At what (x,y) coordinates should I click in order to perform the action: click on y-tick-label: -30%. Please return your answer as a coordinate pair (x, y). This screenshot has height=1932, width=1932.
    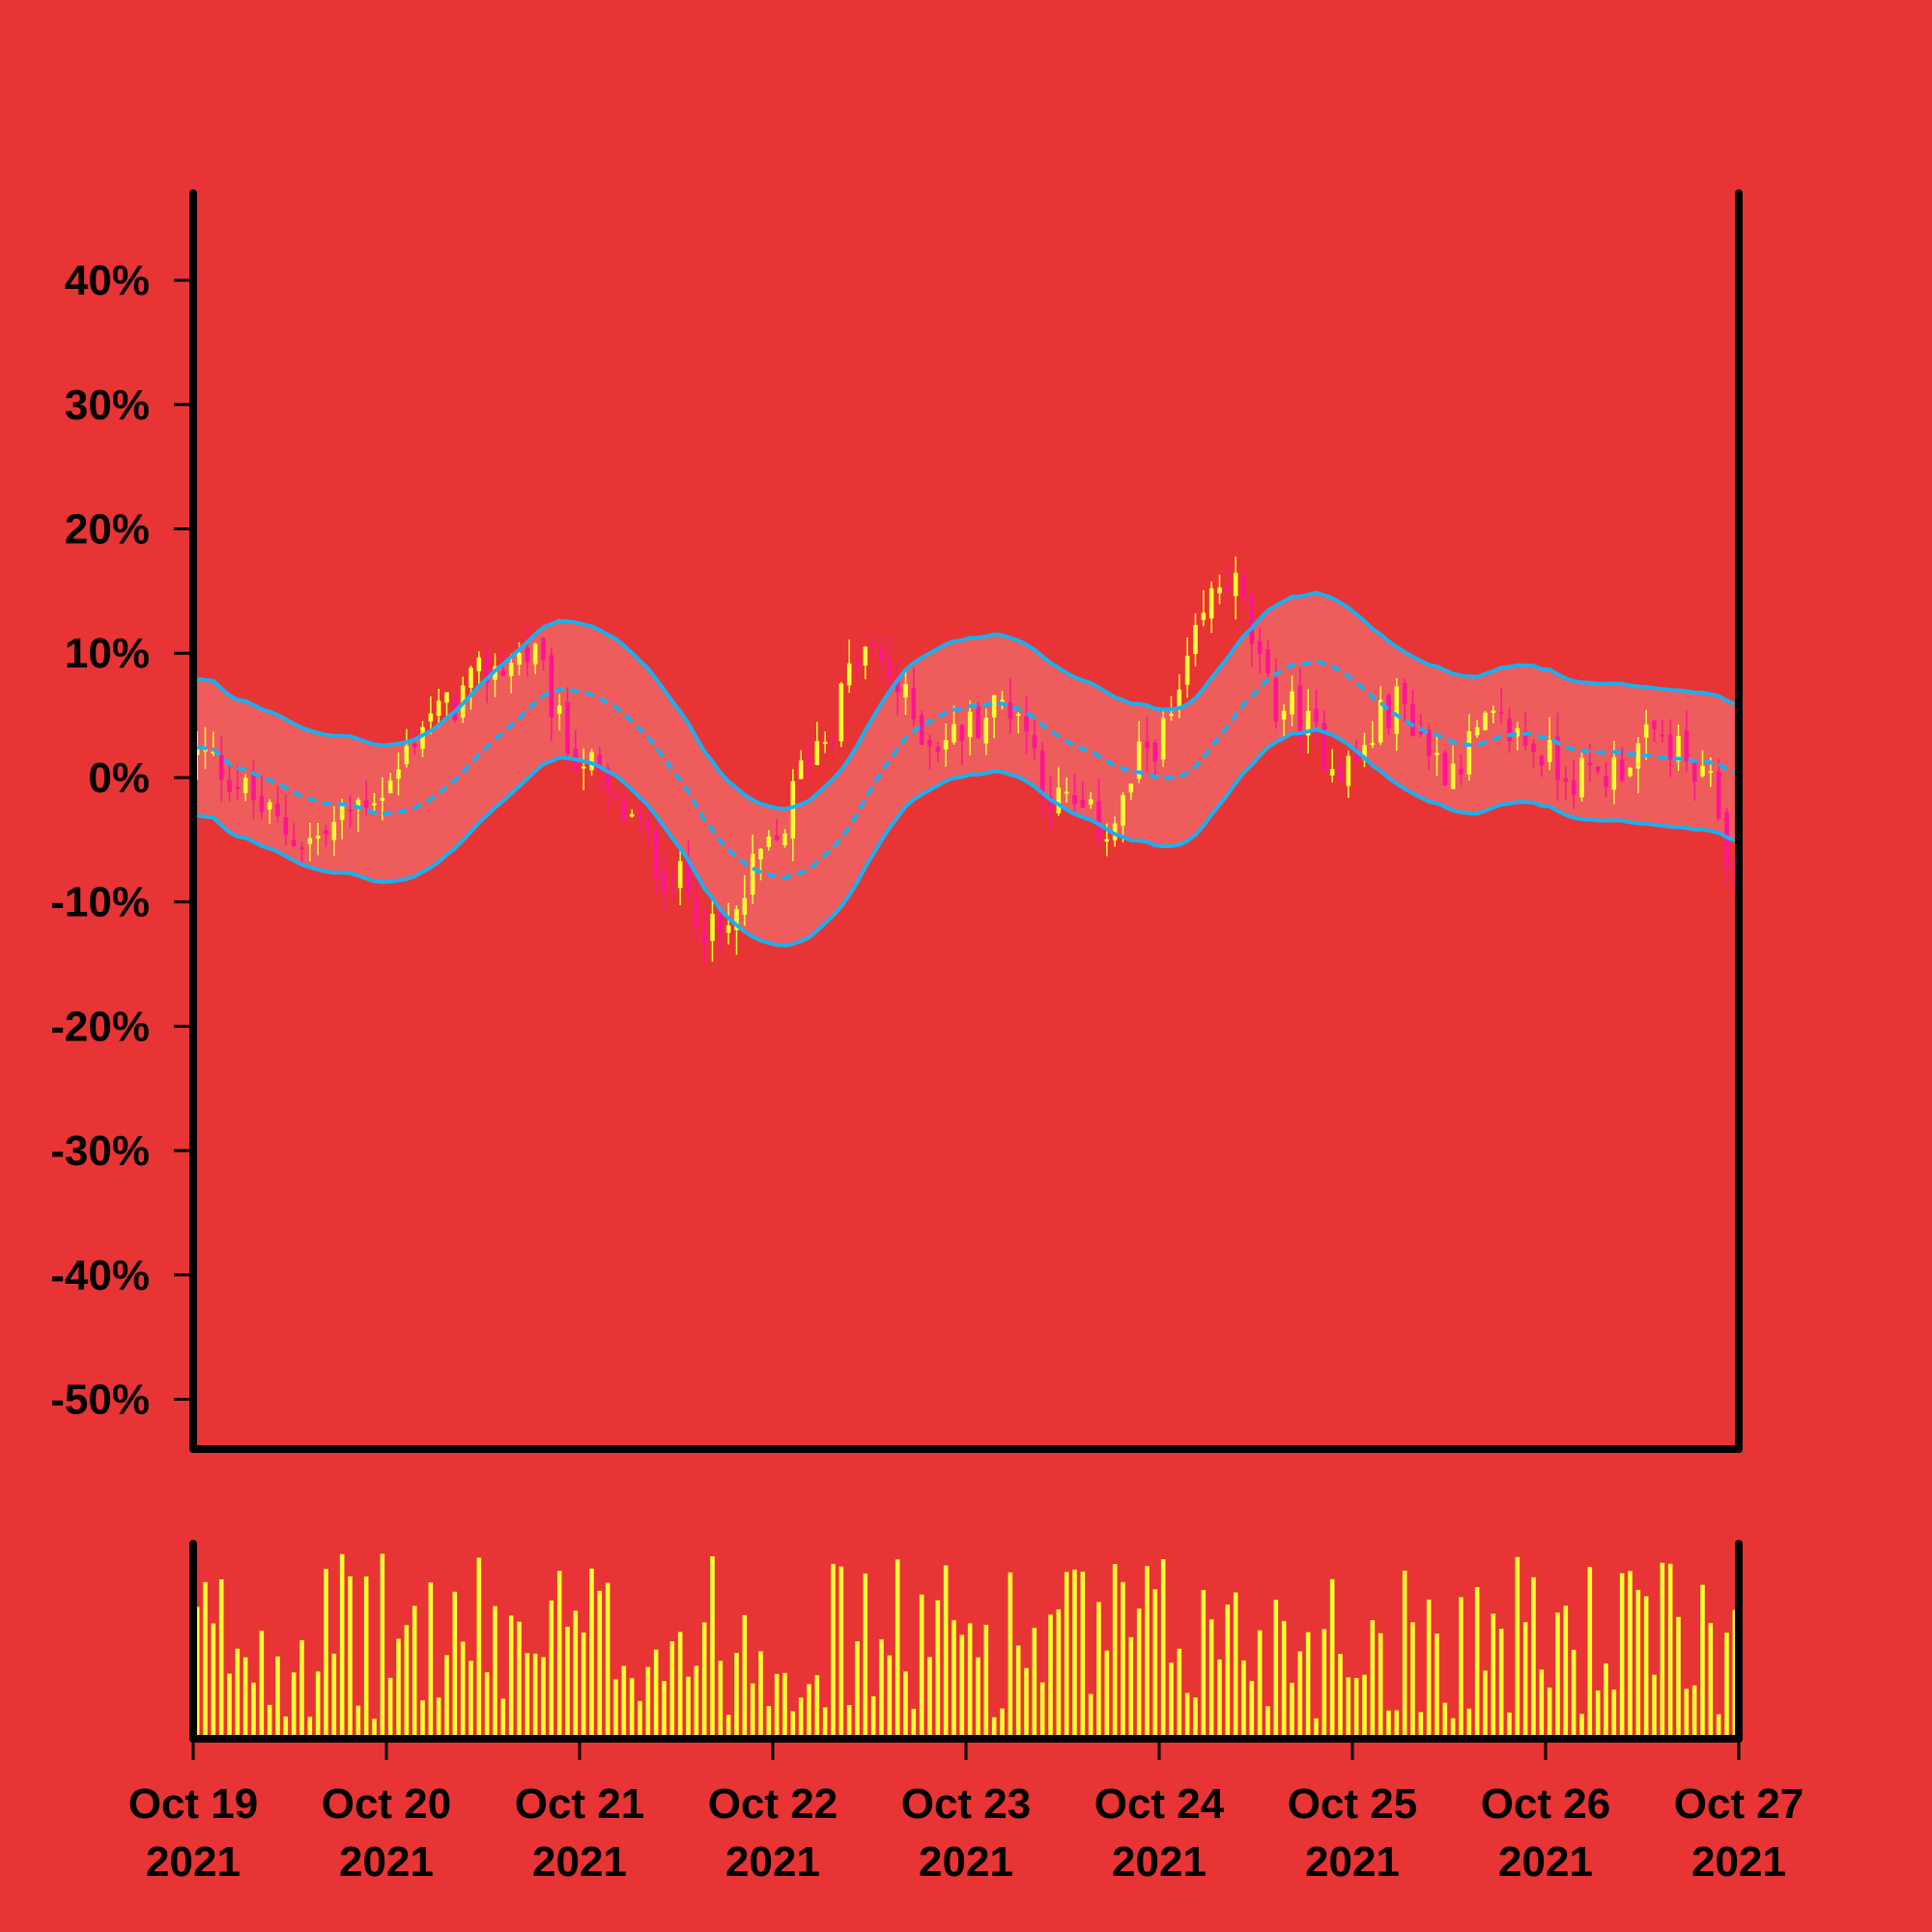
    Looking at the image, I should click on (100, 1151).